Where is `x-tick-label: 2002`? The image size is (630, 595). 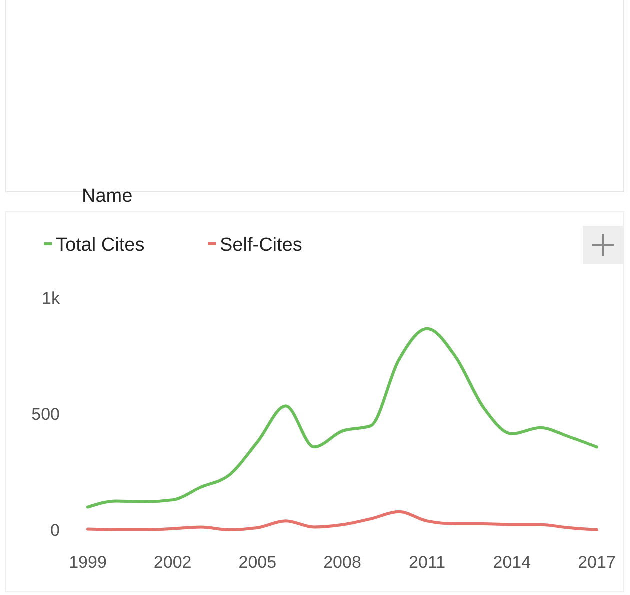
x-tick-label: 2002 is located at coordinates (173, 562).